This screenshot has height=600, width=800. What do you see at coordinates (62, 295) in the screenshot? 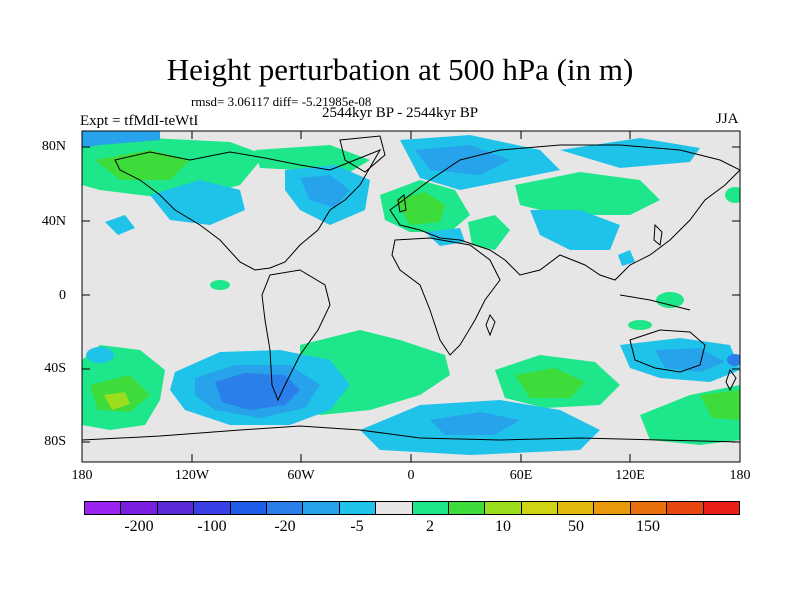
I see `lat-label: 0` at bounding box center [62, 295].